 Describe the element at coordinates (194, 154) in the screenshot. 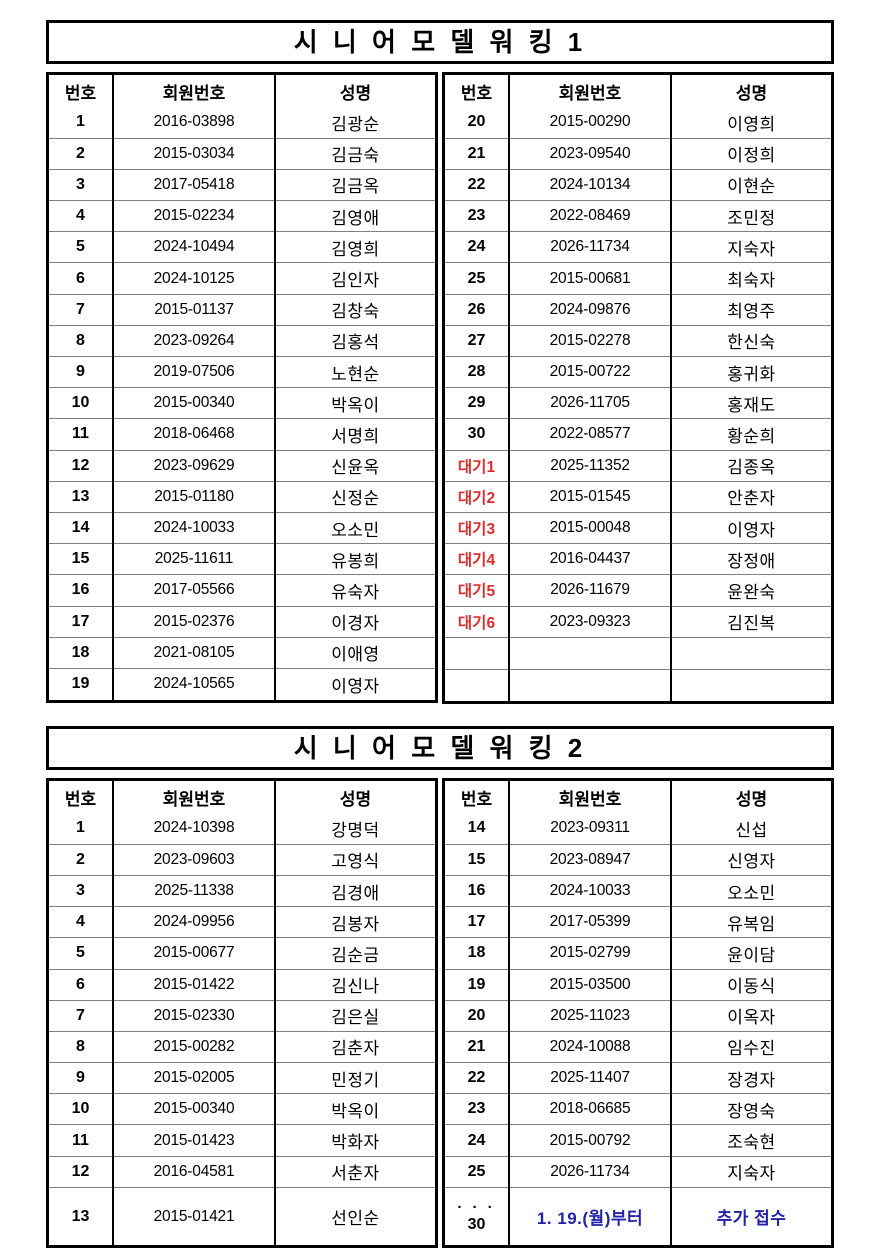

I see `member-number: 2015-03034` at that location.